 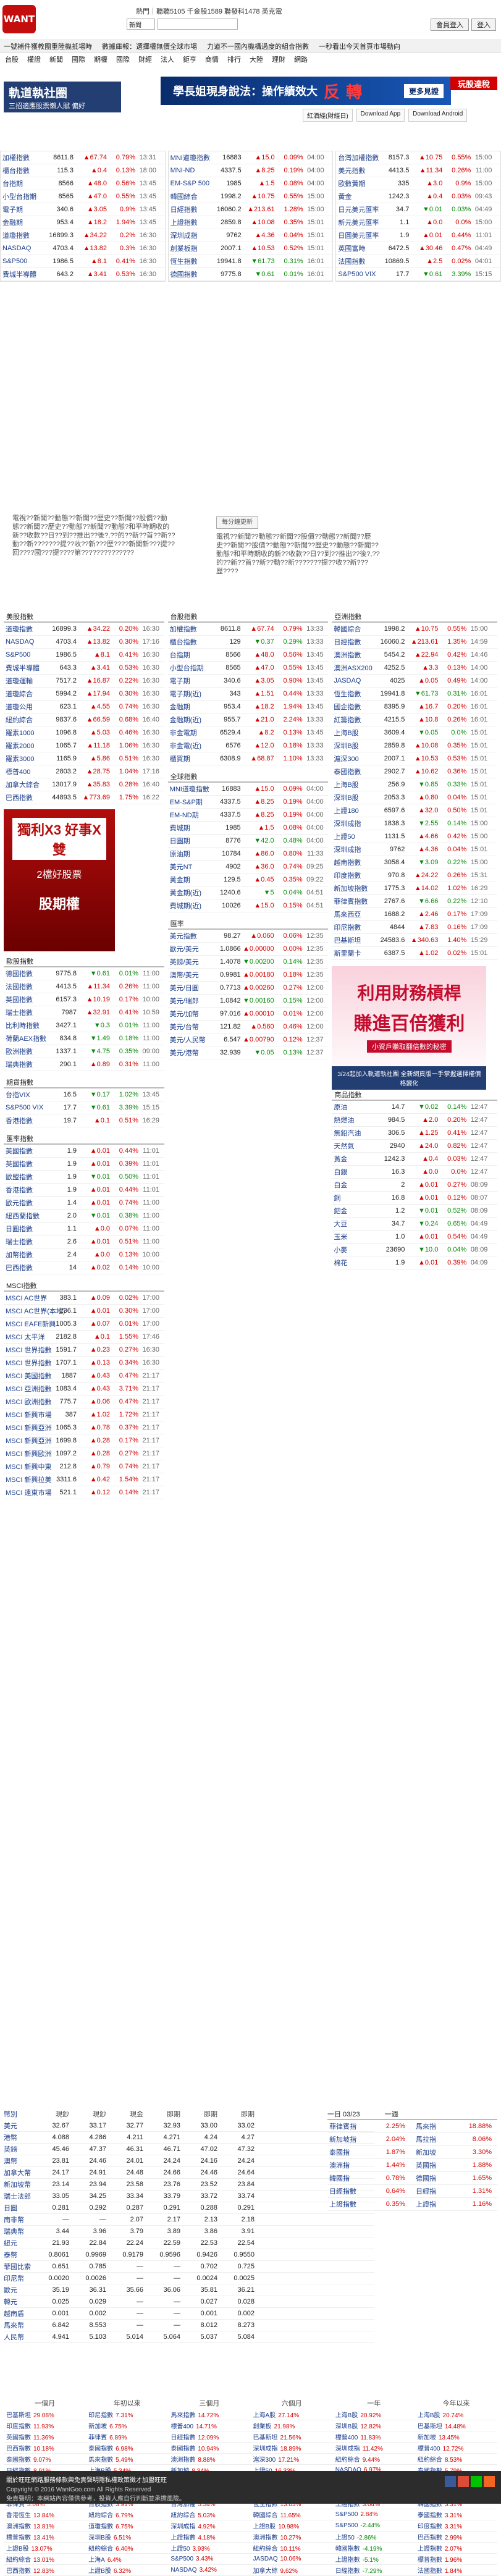 I want to click on quote-name: 上證50, so click(x=344, y=837).